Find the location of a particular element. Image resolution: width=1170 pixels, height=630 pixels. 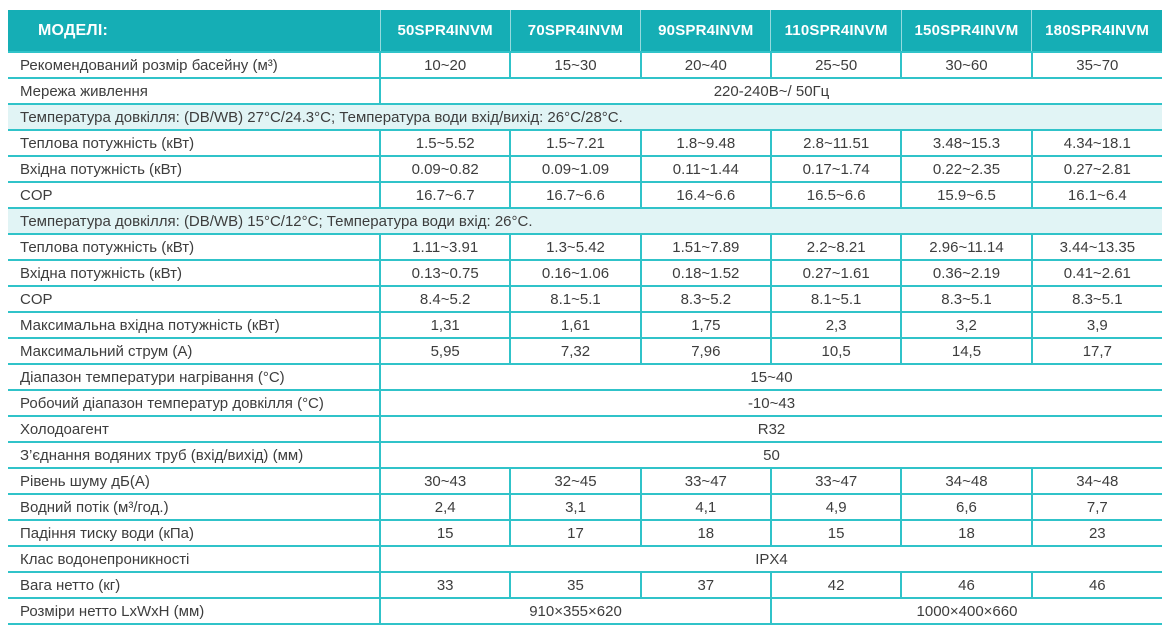

table-header-models-label: МОДЕЛІ: is located at coordinates (194, 31).